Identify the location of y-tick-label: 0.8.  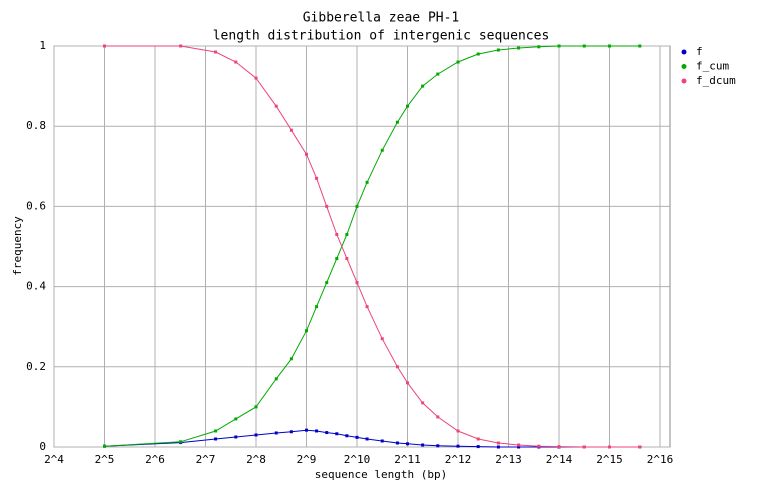
(36, 125).